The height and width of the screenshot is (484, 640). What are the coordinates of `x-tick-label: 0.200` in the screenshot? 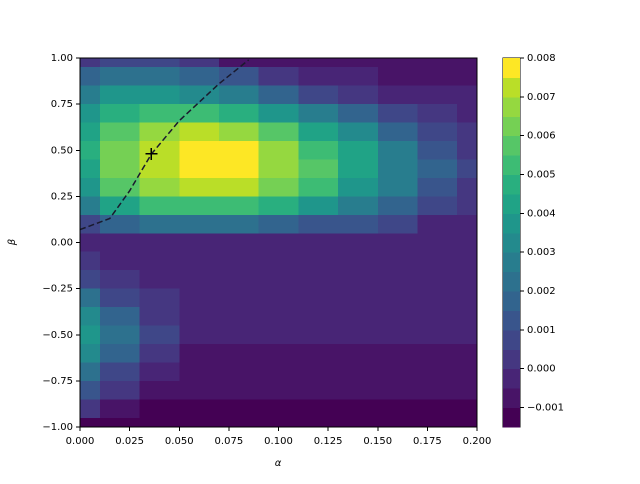 It's located at (477, 441).